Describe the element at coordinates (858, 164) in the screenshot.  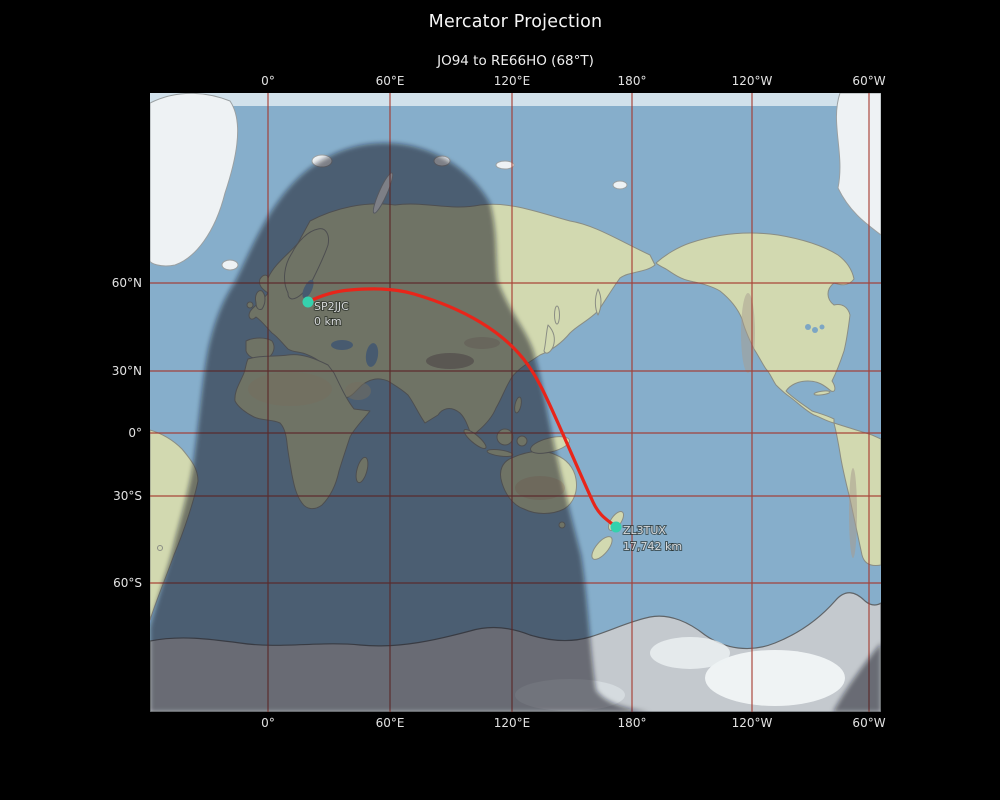
I see `landmass-arctic-canada` at that location.